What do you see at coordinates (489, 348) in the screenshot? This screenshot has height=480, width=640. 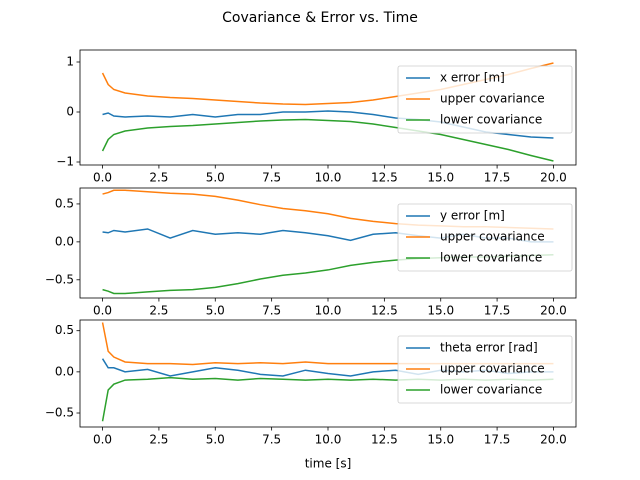 I see `legend-label: theta error [rad]` at bounding box center [489, 348].